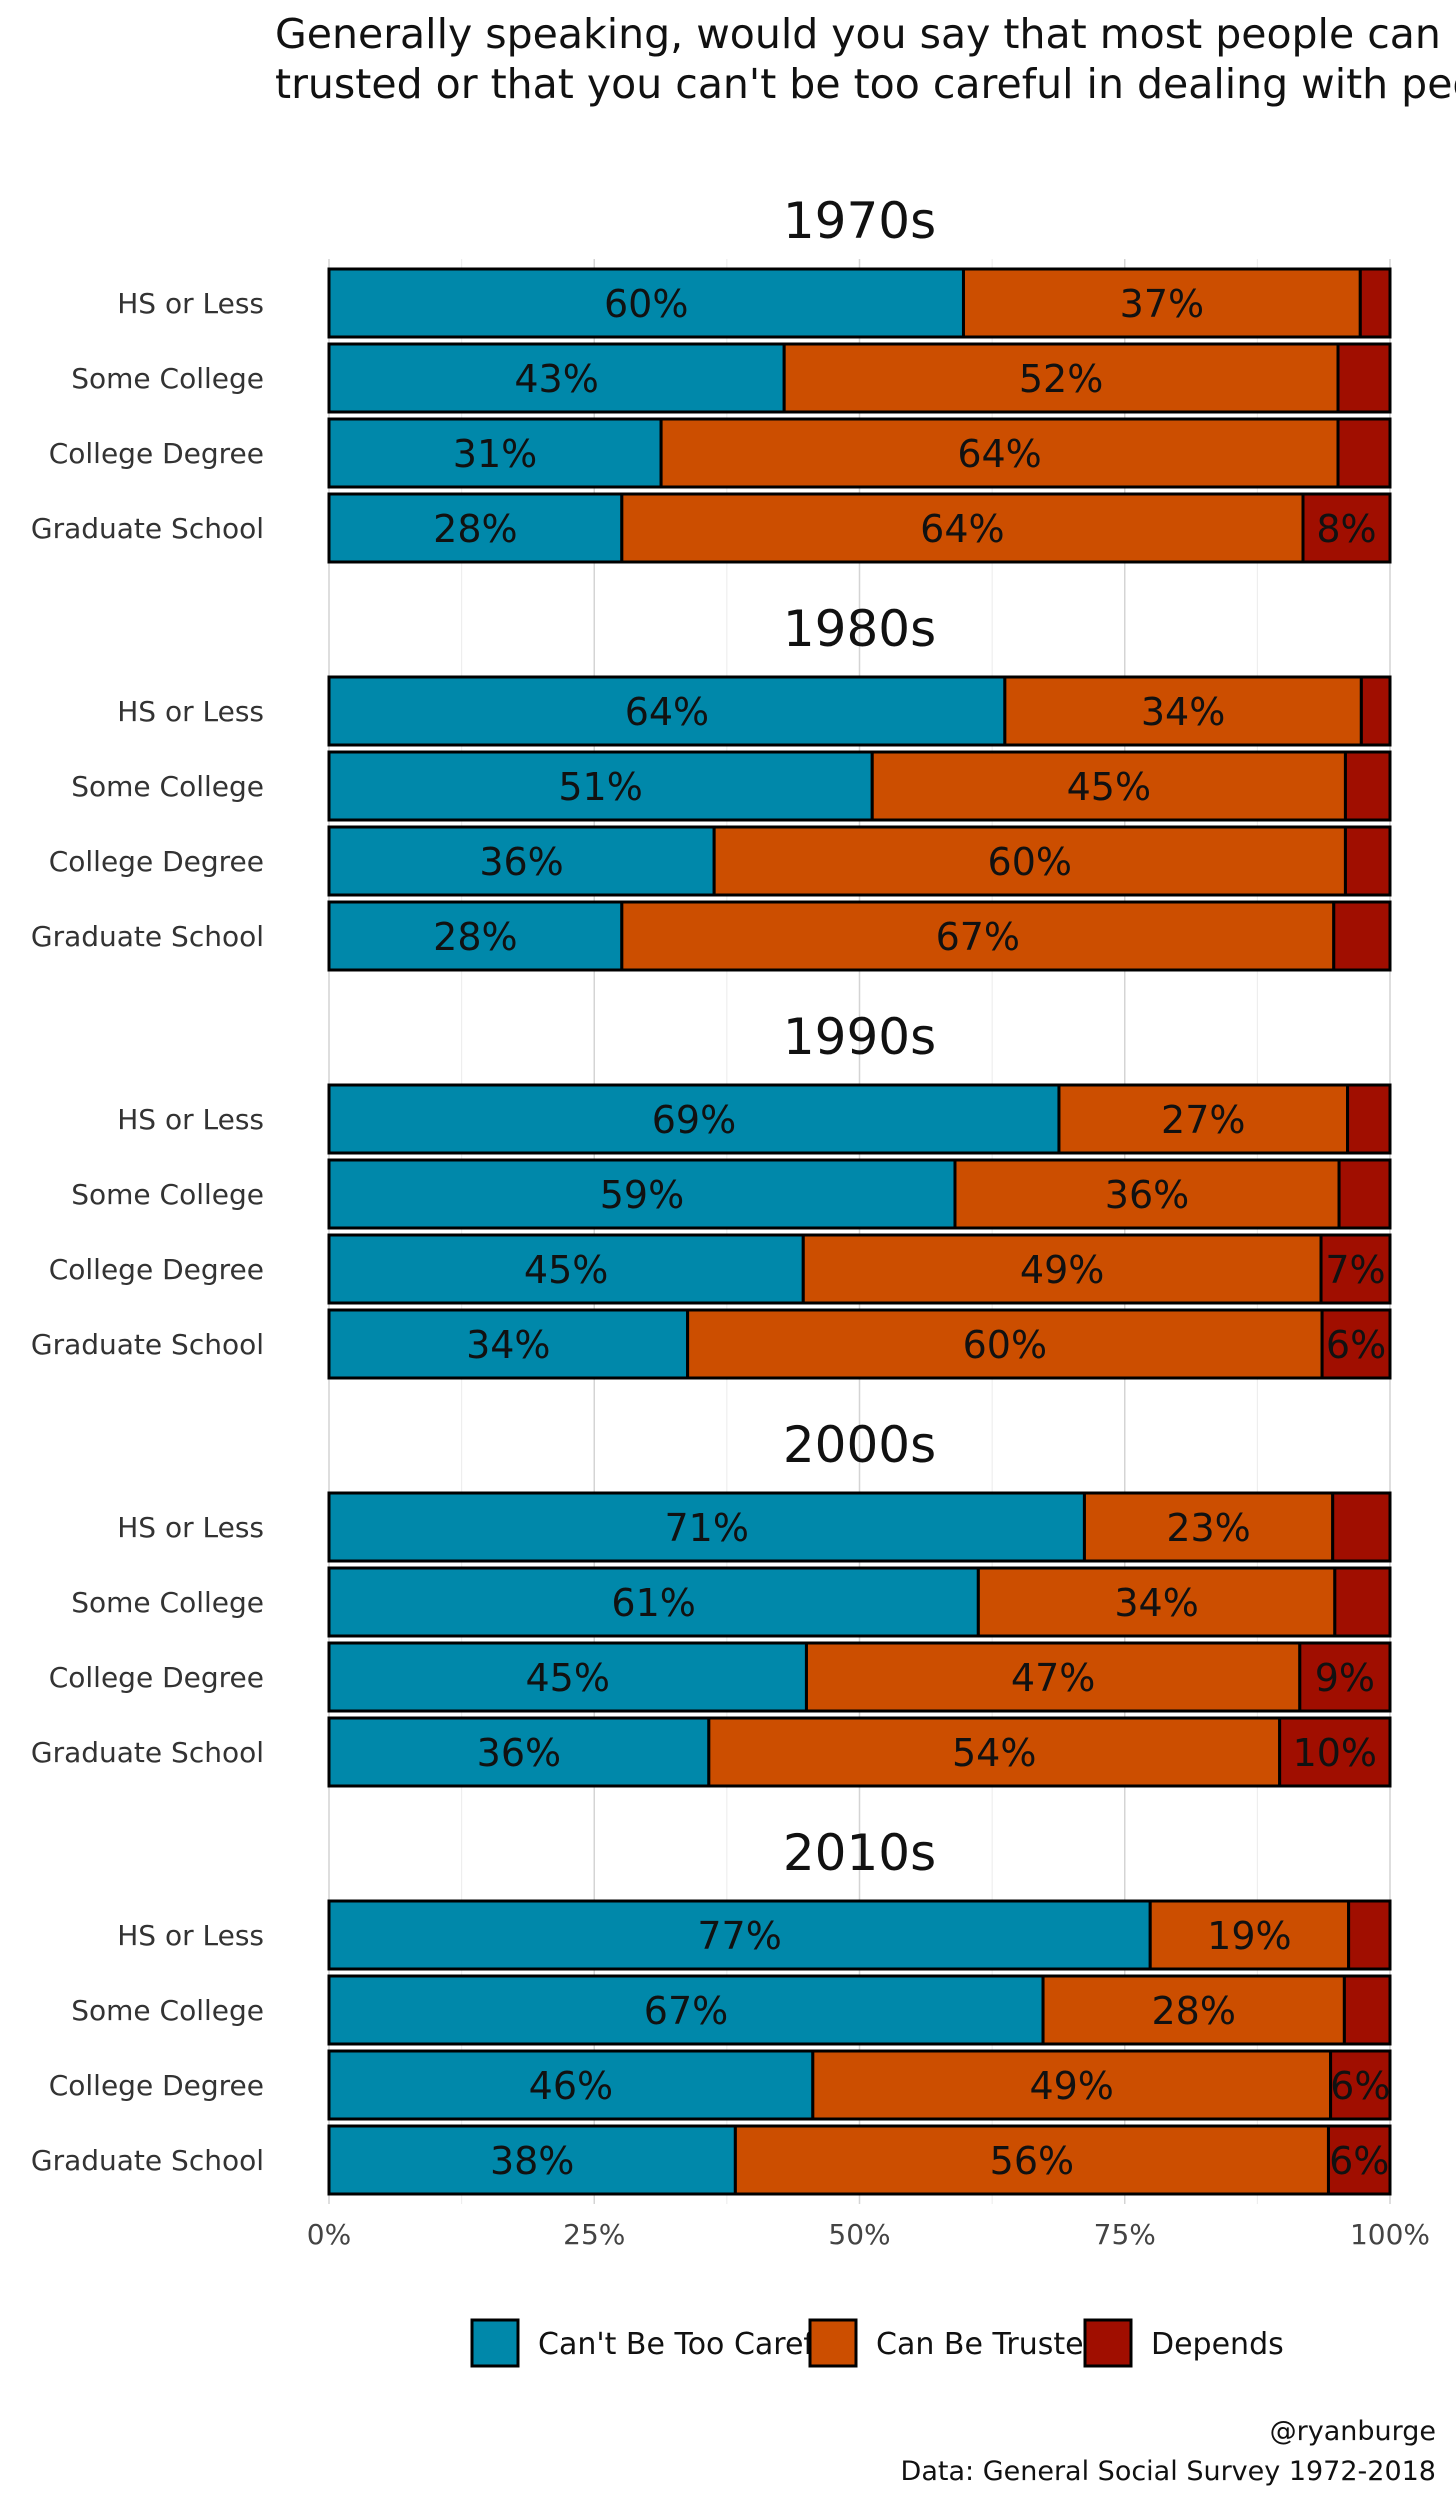 This screenshot has width=1456, height=2496. I want to click on bar-value-label: 71%, so click(706, 1528).